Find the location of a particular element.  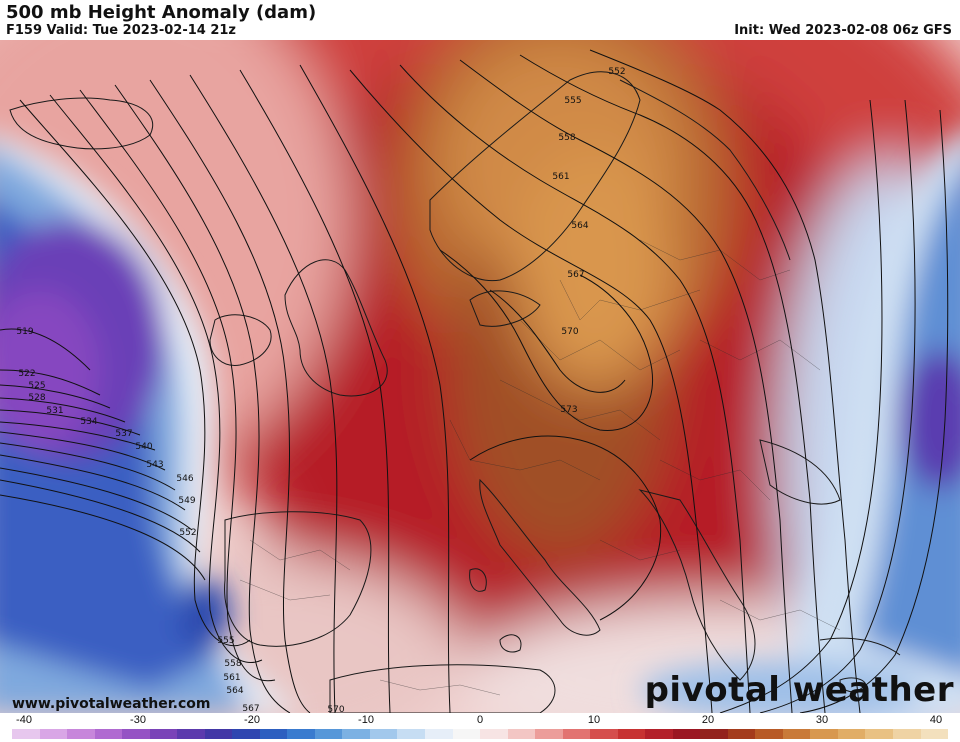

colorbar-tick: -40 is located at coordinates (24, 720).